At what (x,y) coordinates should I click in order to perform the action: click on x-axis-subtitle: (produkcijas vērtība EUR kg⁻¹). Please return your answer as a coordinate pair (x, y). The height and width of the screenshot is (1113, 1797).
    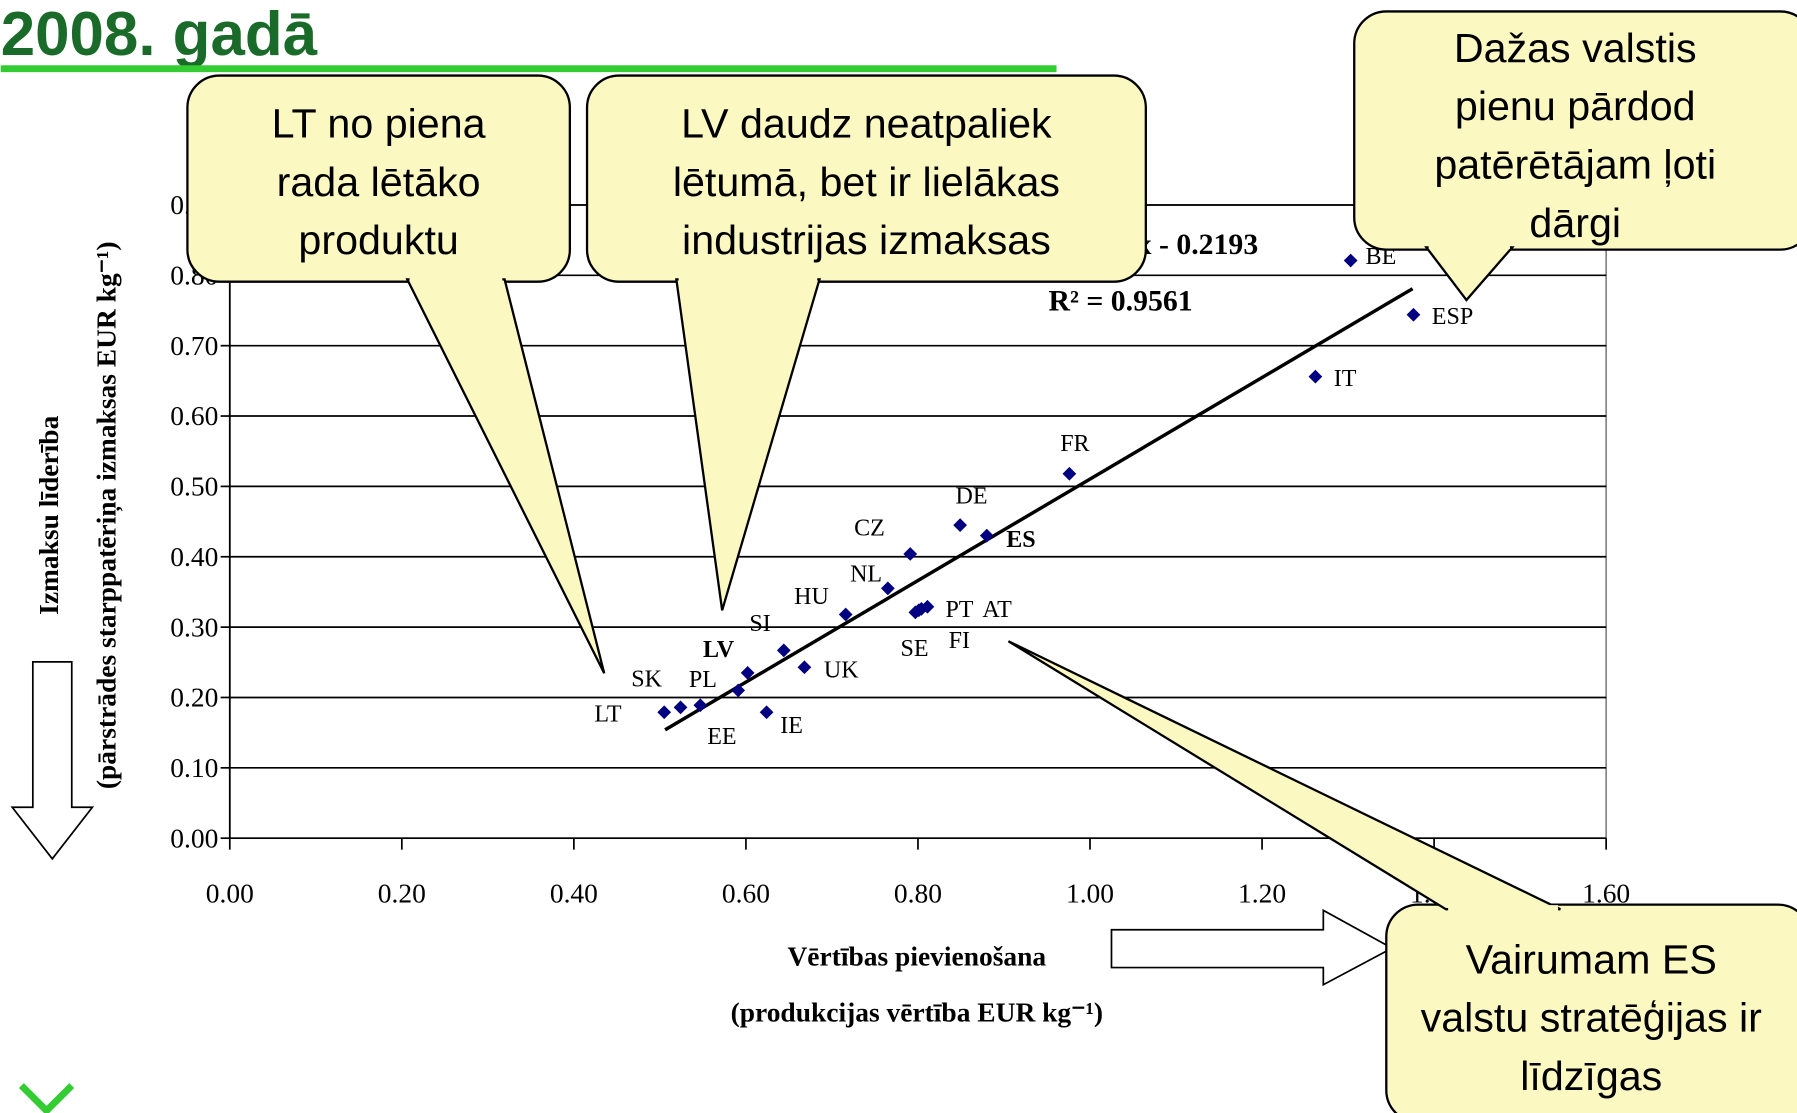
    Looking at the image, I should click on (917, 1012).